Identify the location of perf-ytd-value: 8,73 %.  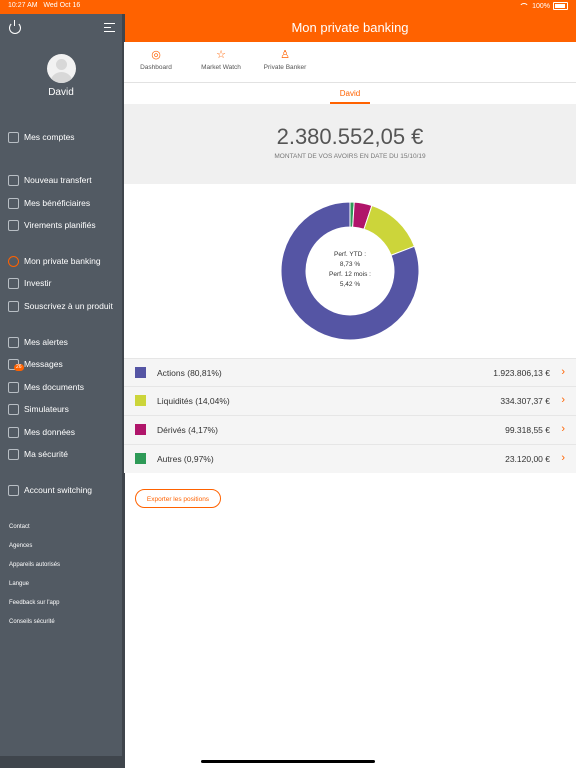
(350, 264).